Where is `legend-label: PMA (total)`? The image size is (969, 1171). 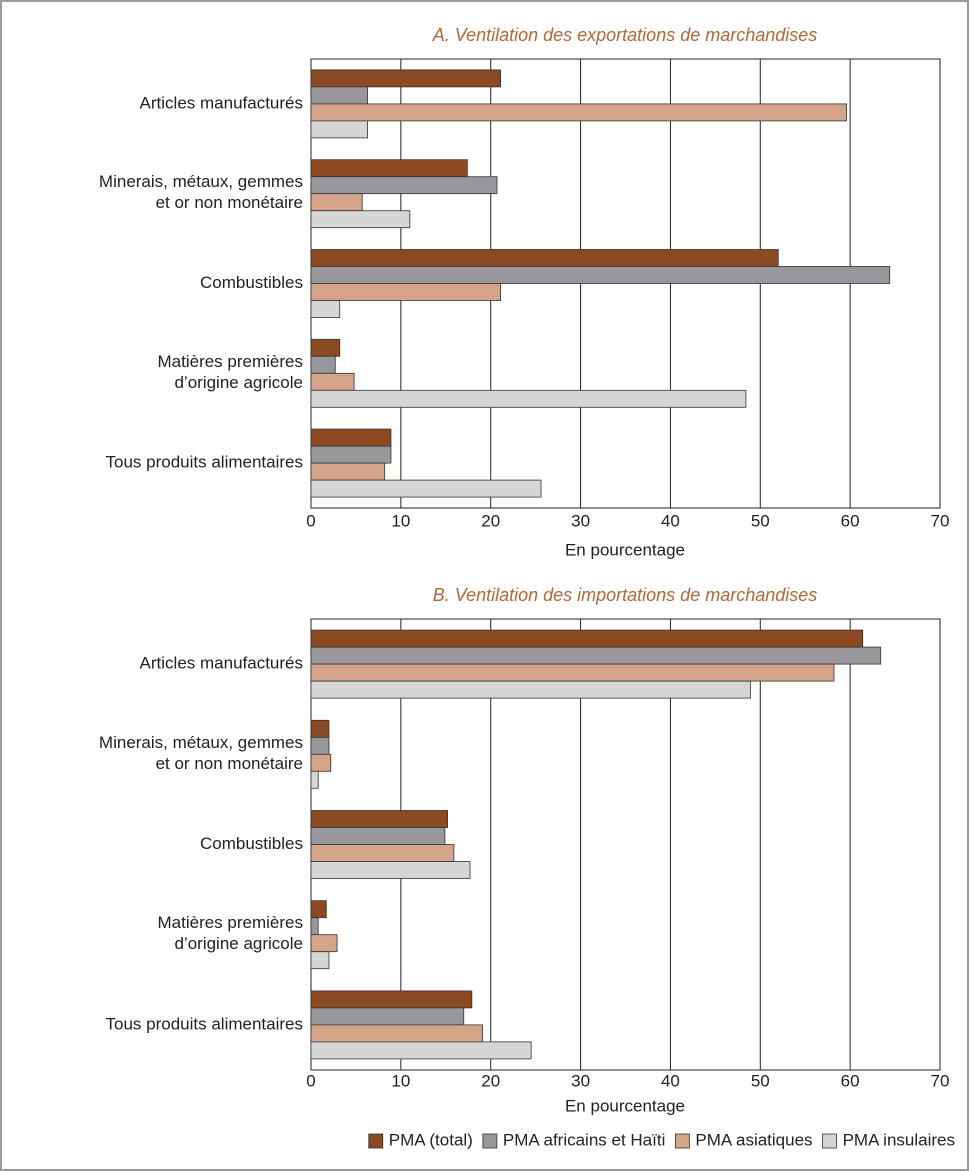
legend-label: PMA (total) is located at coordinates (431, 1139).